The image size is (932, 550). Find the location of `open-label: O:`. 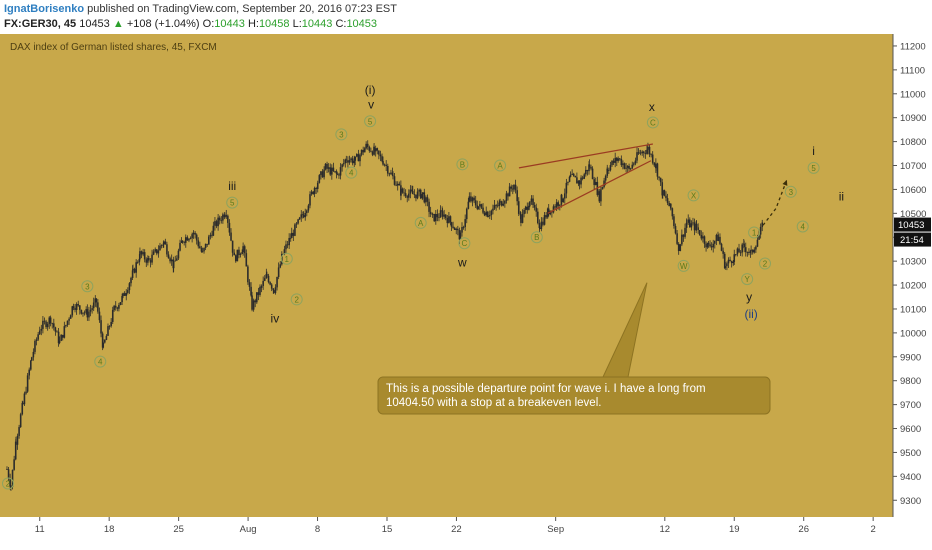

open-label: O: is located at coordinates (208, 24).